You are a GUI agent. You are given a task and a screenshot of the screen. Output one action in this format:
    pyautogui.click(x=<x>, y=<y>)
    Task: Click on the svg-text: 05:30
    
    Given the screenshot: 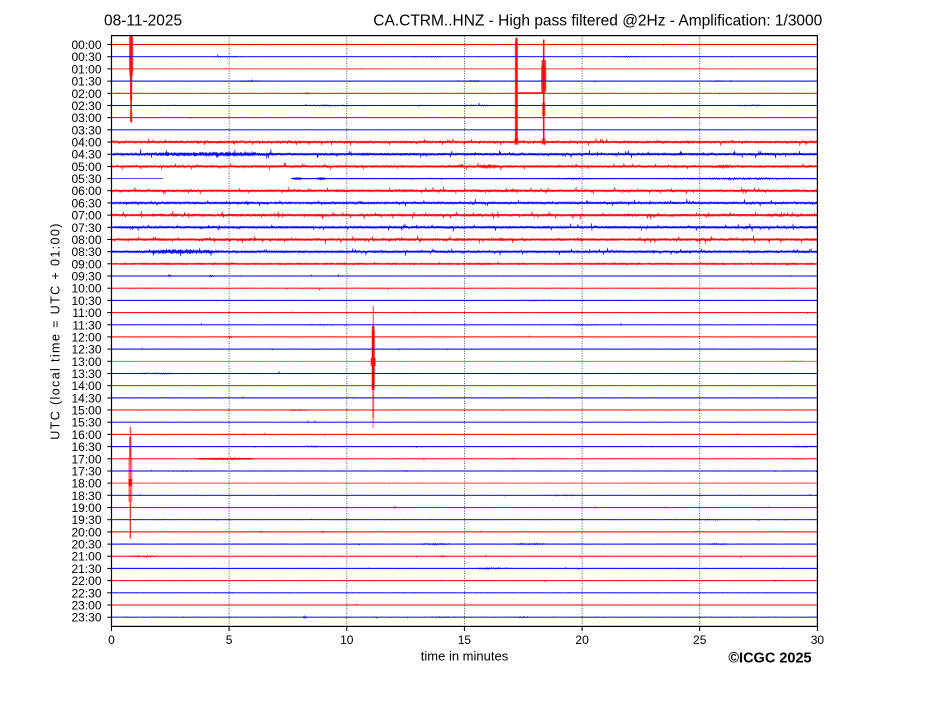 What is the action you would take?
    pyautogui.click(x=86, y=179)
    